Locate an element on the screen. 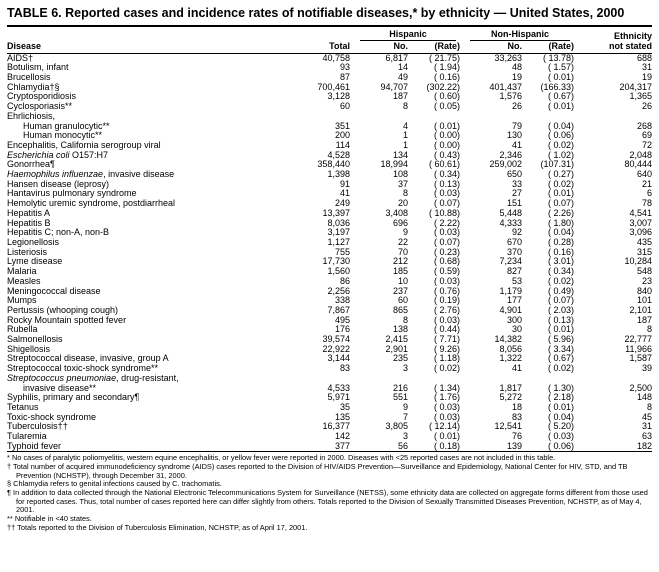 The width and height of the screenshot is (659, 572). non-hispanic-rate: ( 2.03) is located at coordinates (560, 310).